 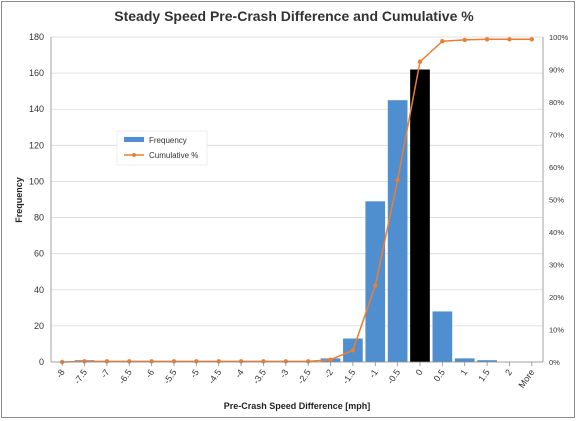 I want to click on y-axis-ticks: 0 20 40 60 80 100 120 140 160 180, so click(x=36, y=199).